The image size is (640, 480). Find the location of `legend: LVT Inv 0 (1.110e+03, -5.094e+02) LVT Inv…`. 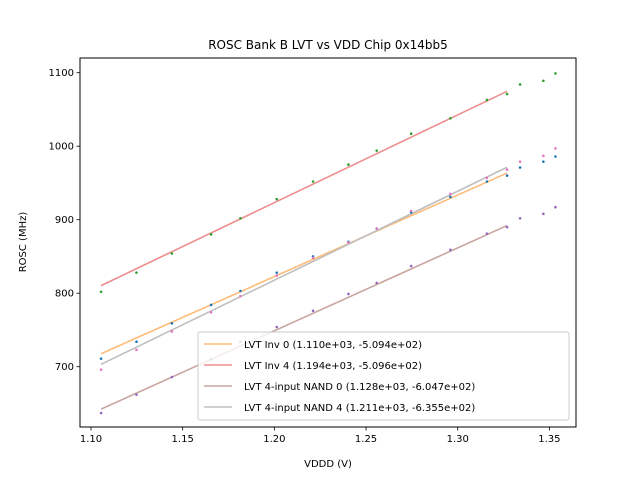

legend: LVT Inv 0 (1.110e+03, -5.094e+02) LVT Inv… is located at coordinates (383, 376).